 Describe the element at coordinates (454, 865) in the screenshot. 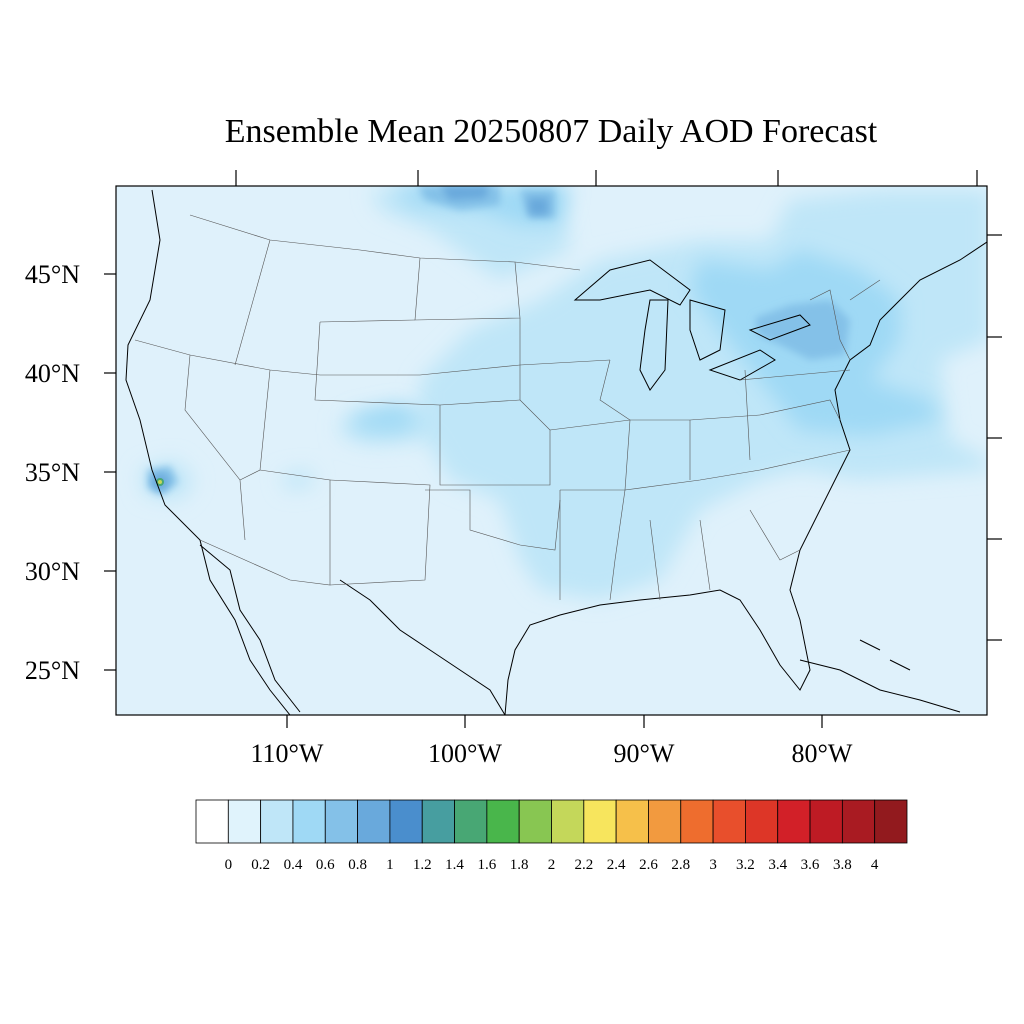

I see `colorbar-tick-label: 1.4` at that location.